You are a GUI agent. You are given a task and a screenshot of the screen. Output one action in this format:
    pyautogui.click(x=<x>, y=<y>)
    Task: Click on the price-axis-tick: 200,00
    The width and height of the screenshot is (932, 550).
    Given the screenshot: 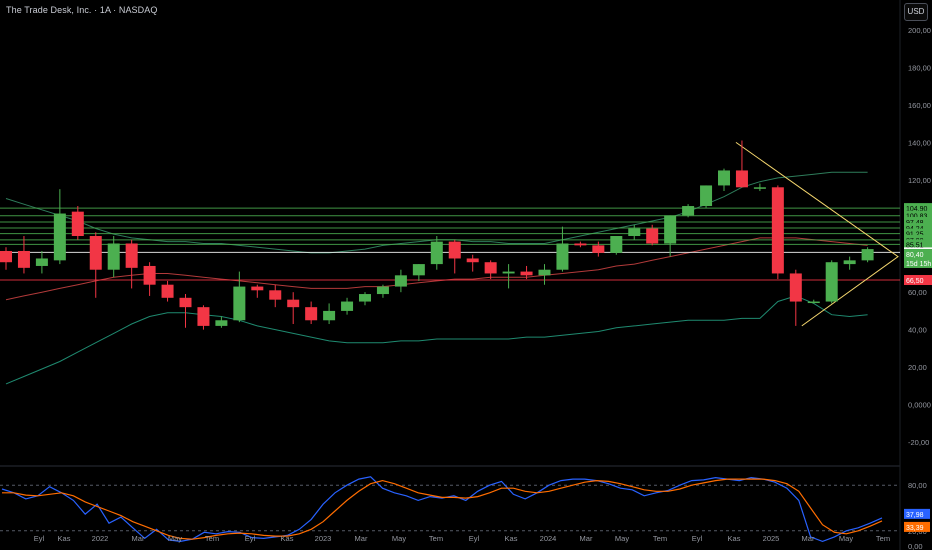 What is the action you would take?
    pyautogui.click(x=919, y=30)
    